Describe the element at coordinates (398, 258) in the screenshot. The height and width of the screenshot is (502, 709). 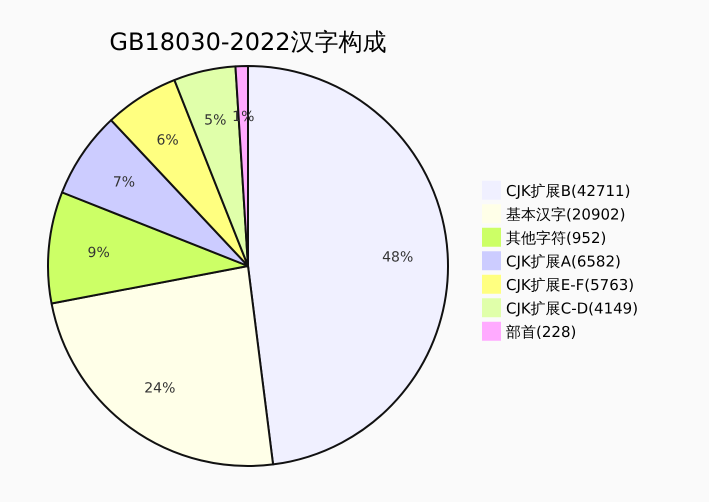
I see `data-label: 48%` at that location.